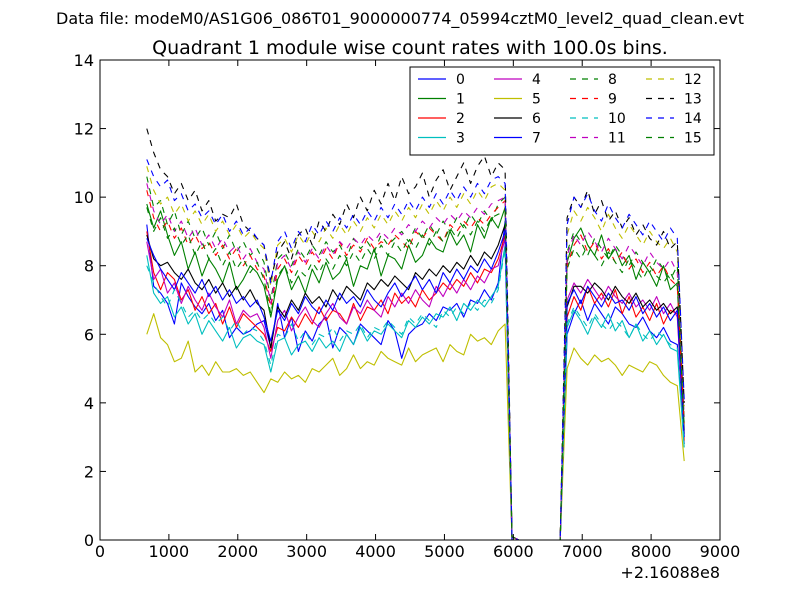 This screenshot has width=800, height=600. Describe the element at coordinates (612, 100) in the screenshot. I see `legend-label: 9` at that location.